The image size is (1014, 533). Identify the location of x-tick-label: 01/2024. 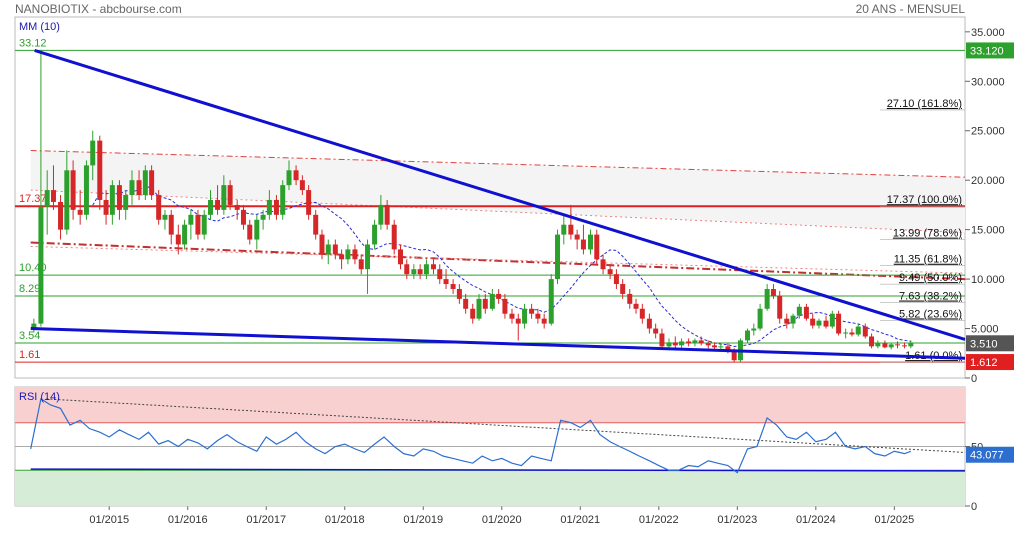
(816, 520).